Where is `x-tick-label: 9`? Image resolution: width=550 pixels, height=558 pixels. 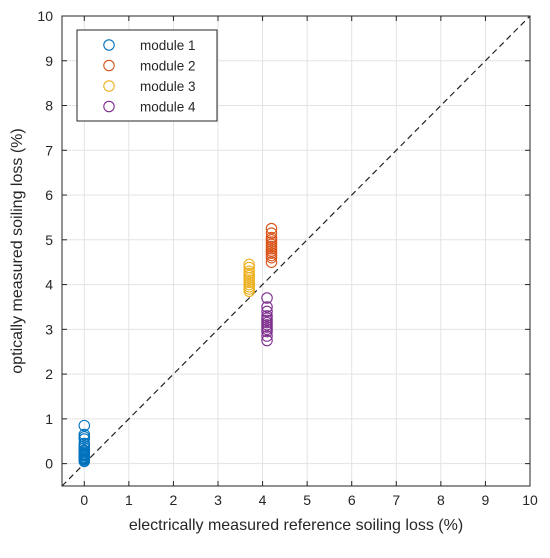
x-tick-label: 9 is located at coordinates (486, 500).